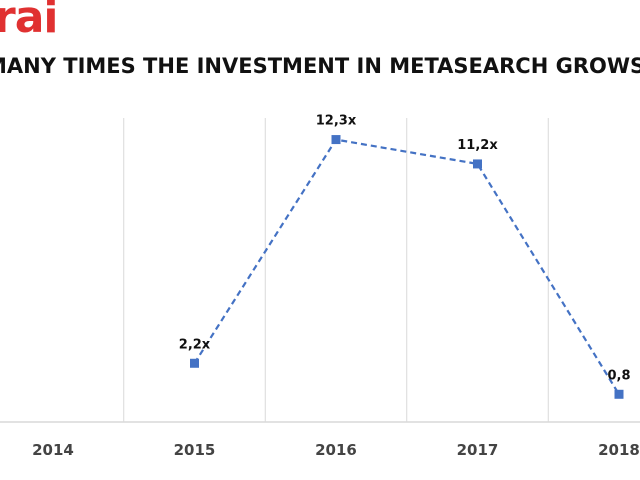 Image resolution: width=640 pixels, height=480 pixels. I want to click on x-tick-label: 2018, so click(619, 450).